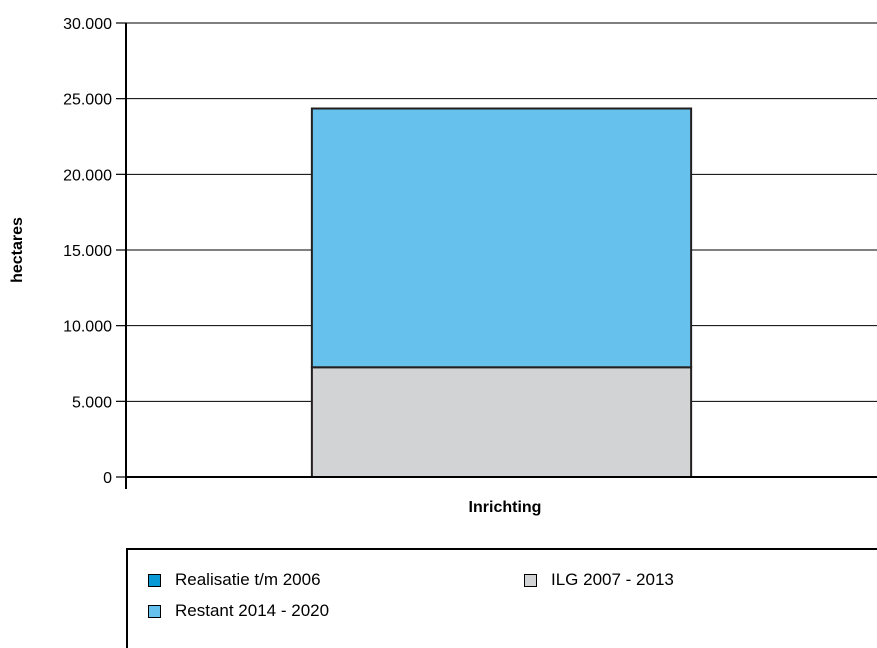 This screenshot has height=648, width=877. I want to click on legend-item-realisatie: Realisatie t/m 2006, so click(234, 580).